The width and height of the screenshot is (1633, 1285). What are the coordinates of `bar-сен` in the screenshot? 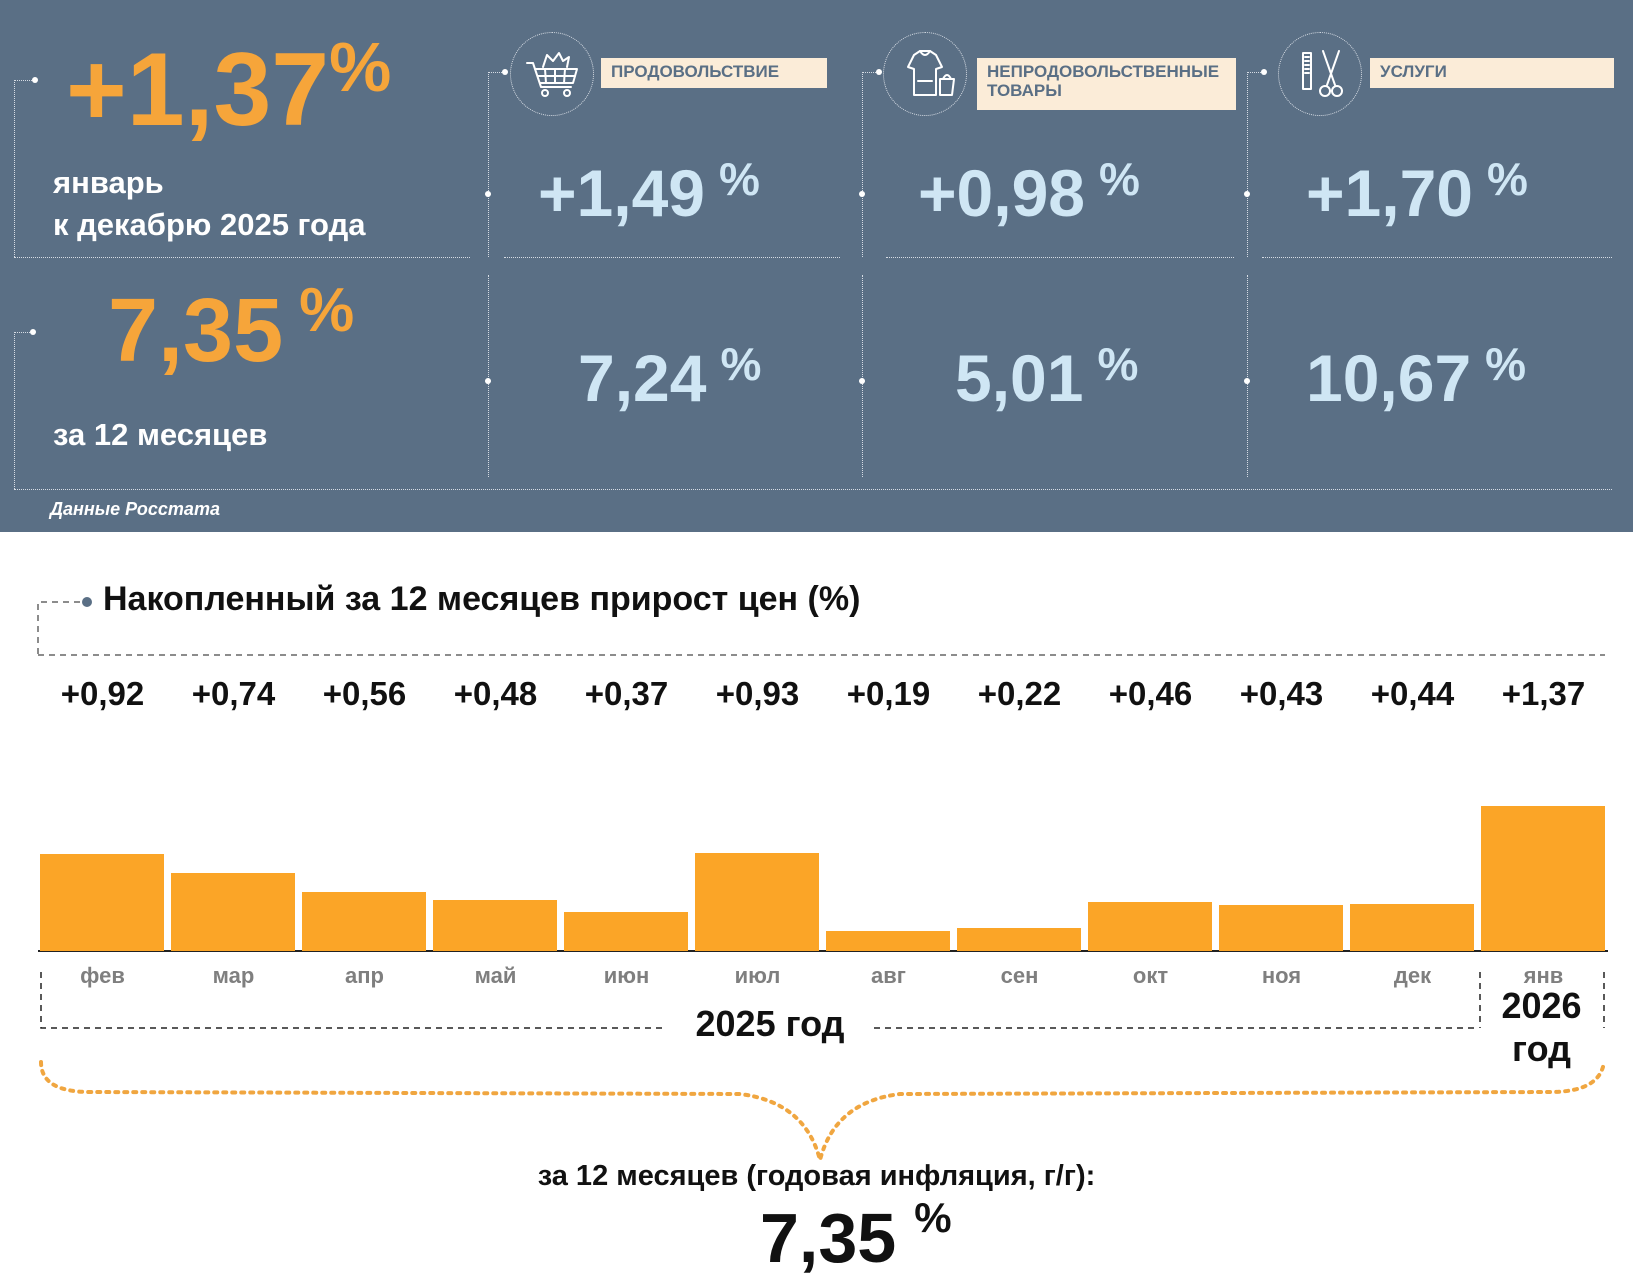 It's located at (1019, 939).